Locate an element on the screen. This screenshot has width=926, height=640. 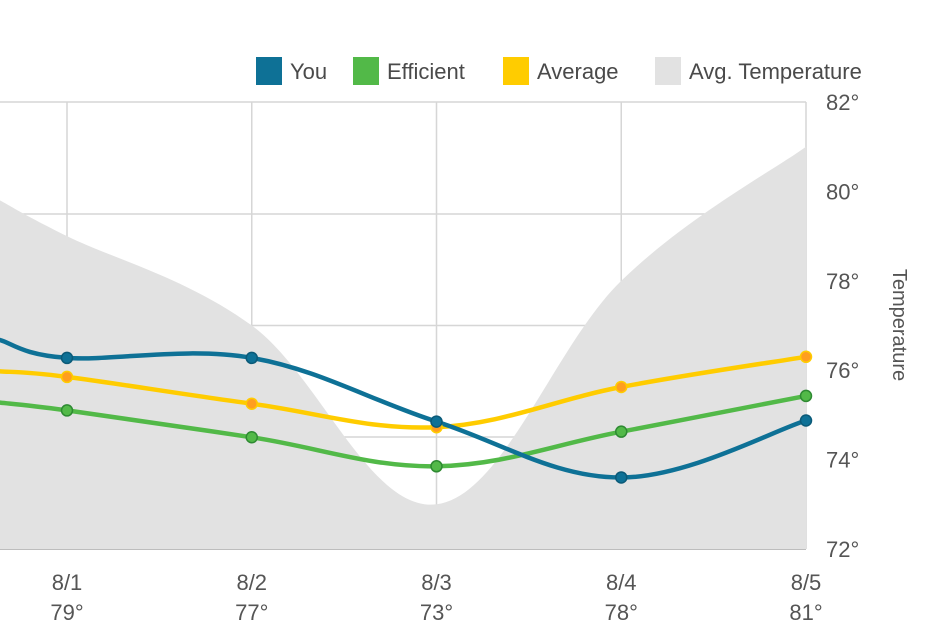
x-tick-label: 8/5 is located at coordinates (806, 582).